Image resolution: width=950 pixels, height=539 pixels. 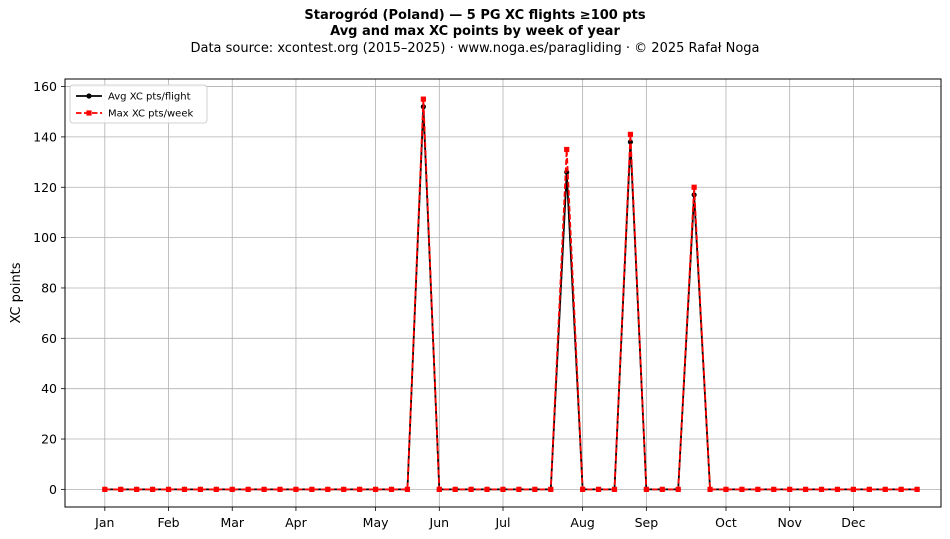 I want to click on legend-label: Max XC pts/week, so click(x=150, y=114).